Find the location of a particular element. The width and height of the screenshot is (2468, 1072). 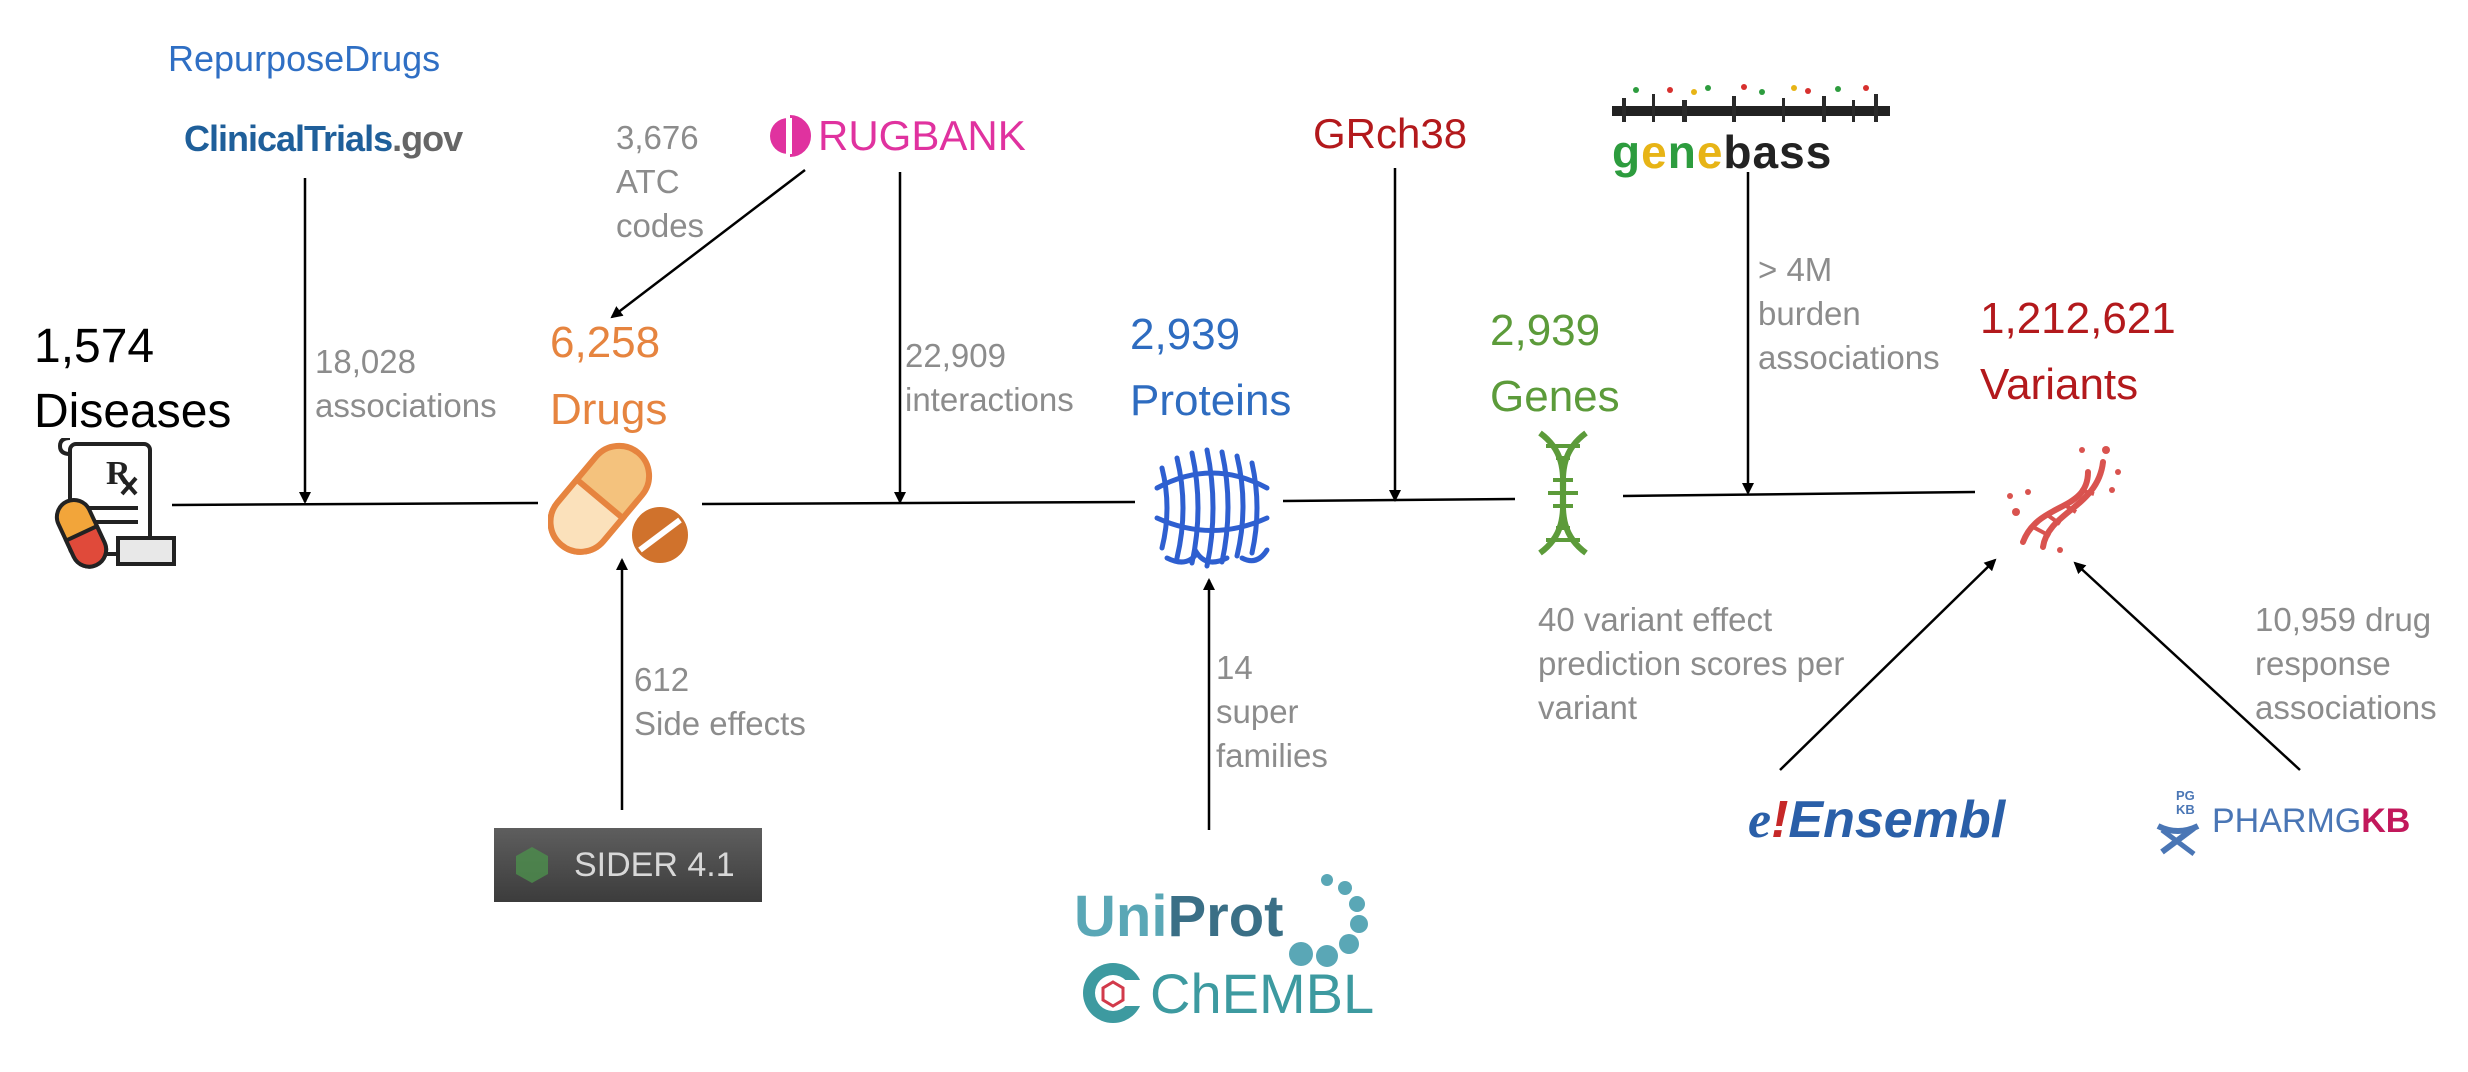

variants-label: Variants is located at coordinates (2059, 384).